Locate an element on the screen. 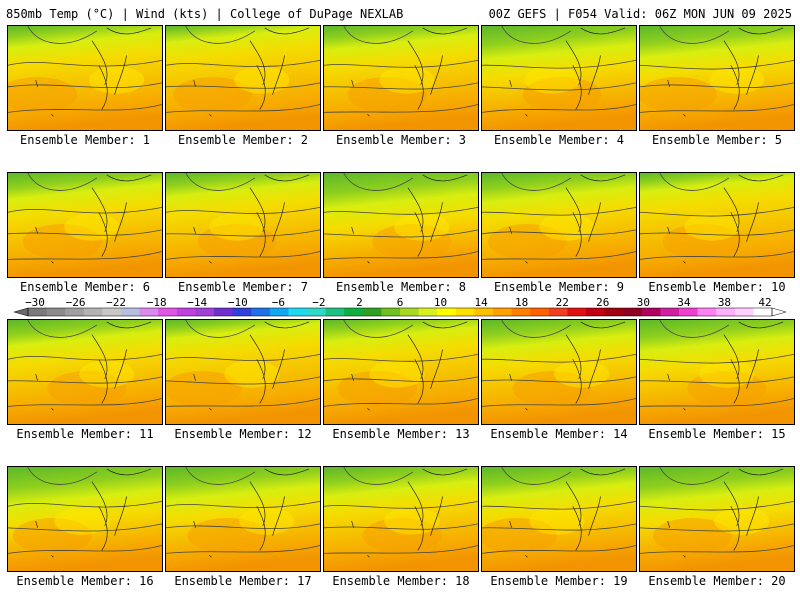 The height and width of the screenshot is (600, 800). ensemble-member-label: Ensemble Member: 20 is located at coordinates (717, 581).